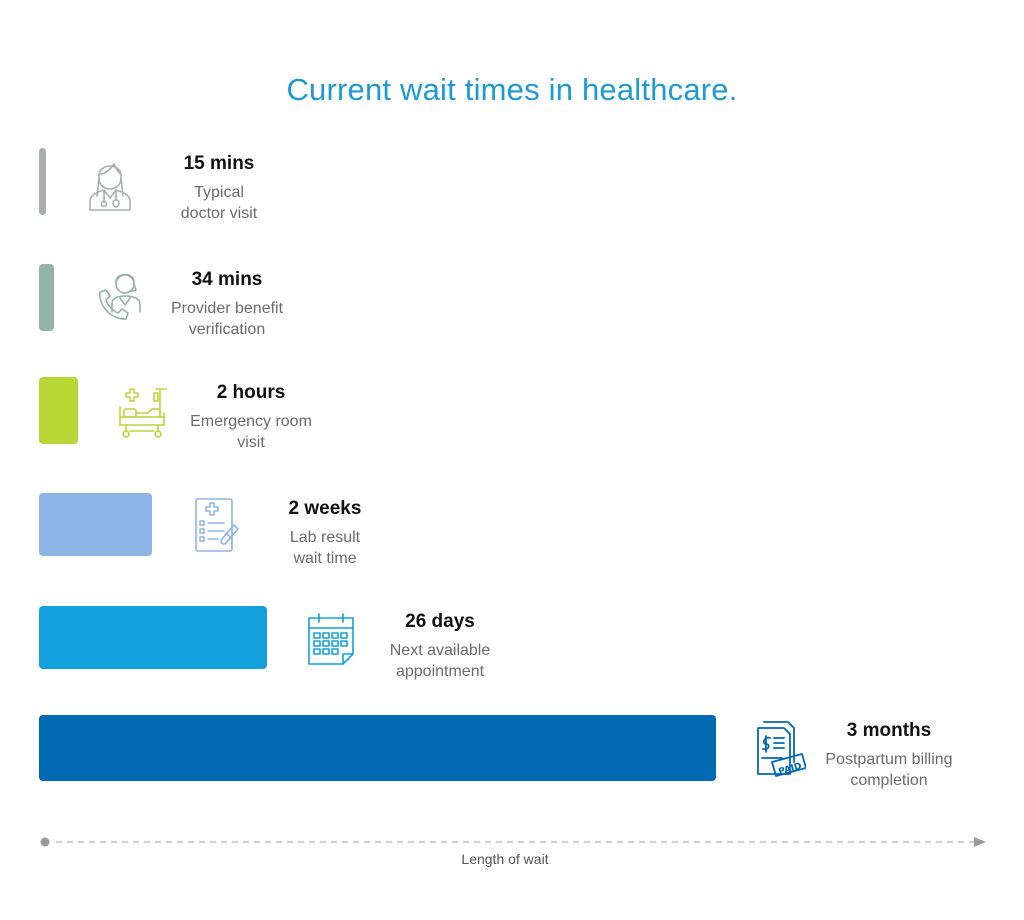  What do you see at coordinates (889, 730) in the screenshot?
I see `value-label: 3 months` at bounding box center [889, 730].